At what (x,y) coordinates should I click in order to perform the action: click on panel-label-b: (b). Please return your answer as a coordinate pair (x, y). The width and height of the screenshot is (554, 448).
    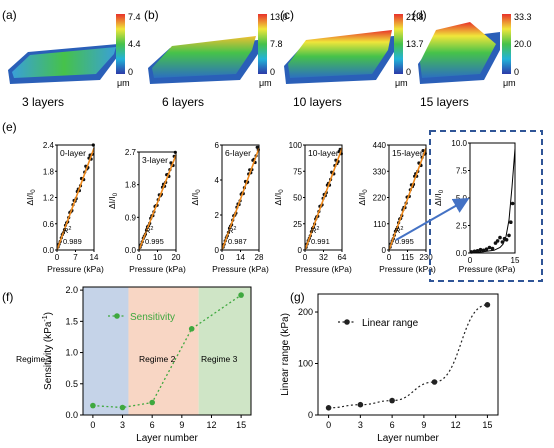
    Looking at the image, I should click on (151, 15).